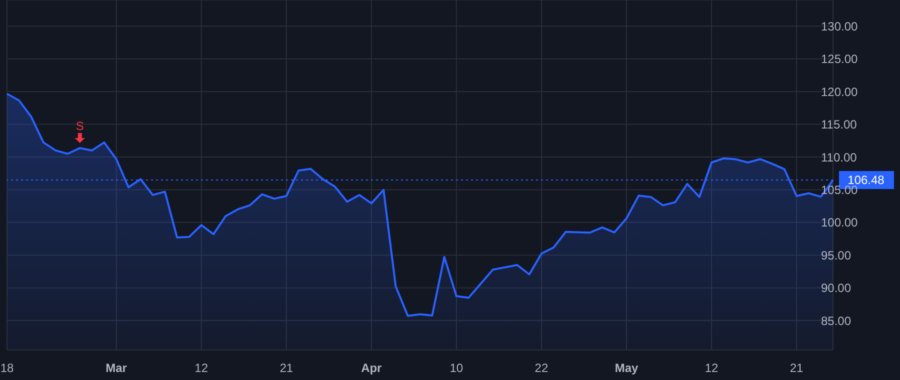 Image resolution: width=900 pixels, height=380 pixels. Describe the element at coordinates (836, 255) in the screenshot. I see `y-tick-label: 95.00` at that location.